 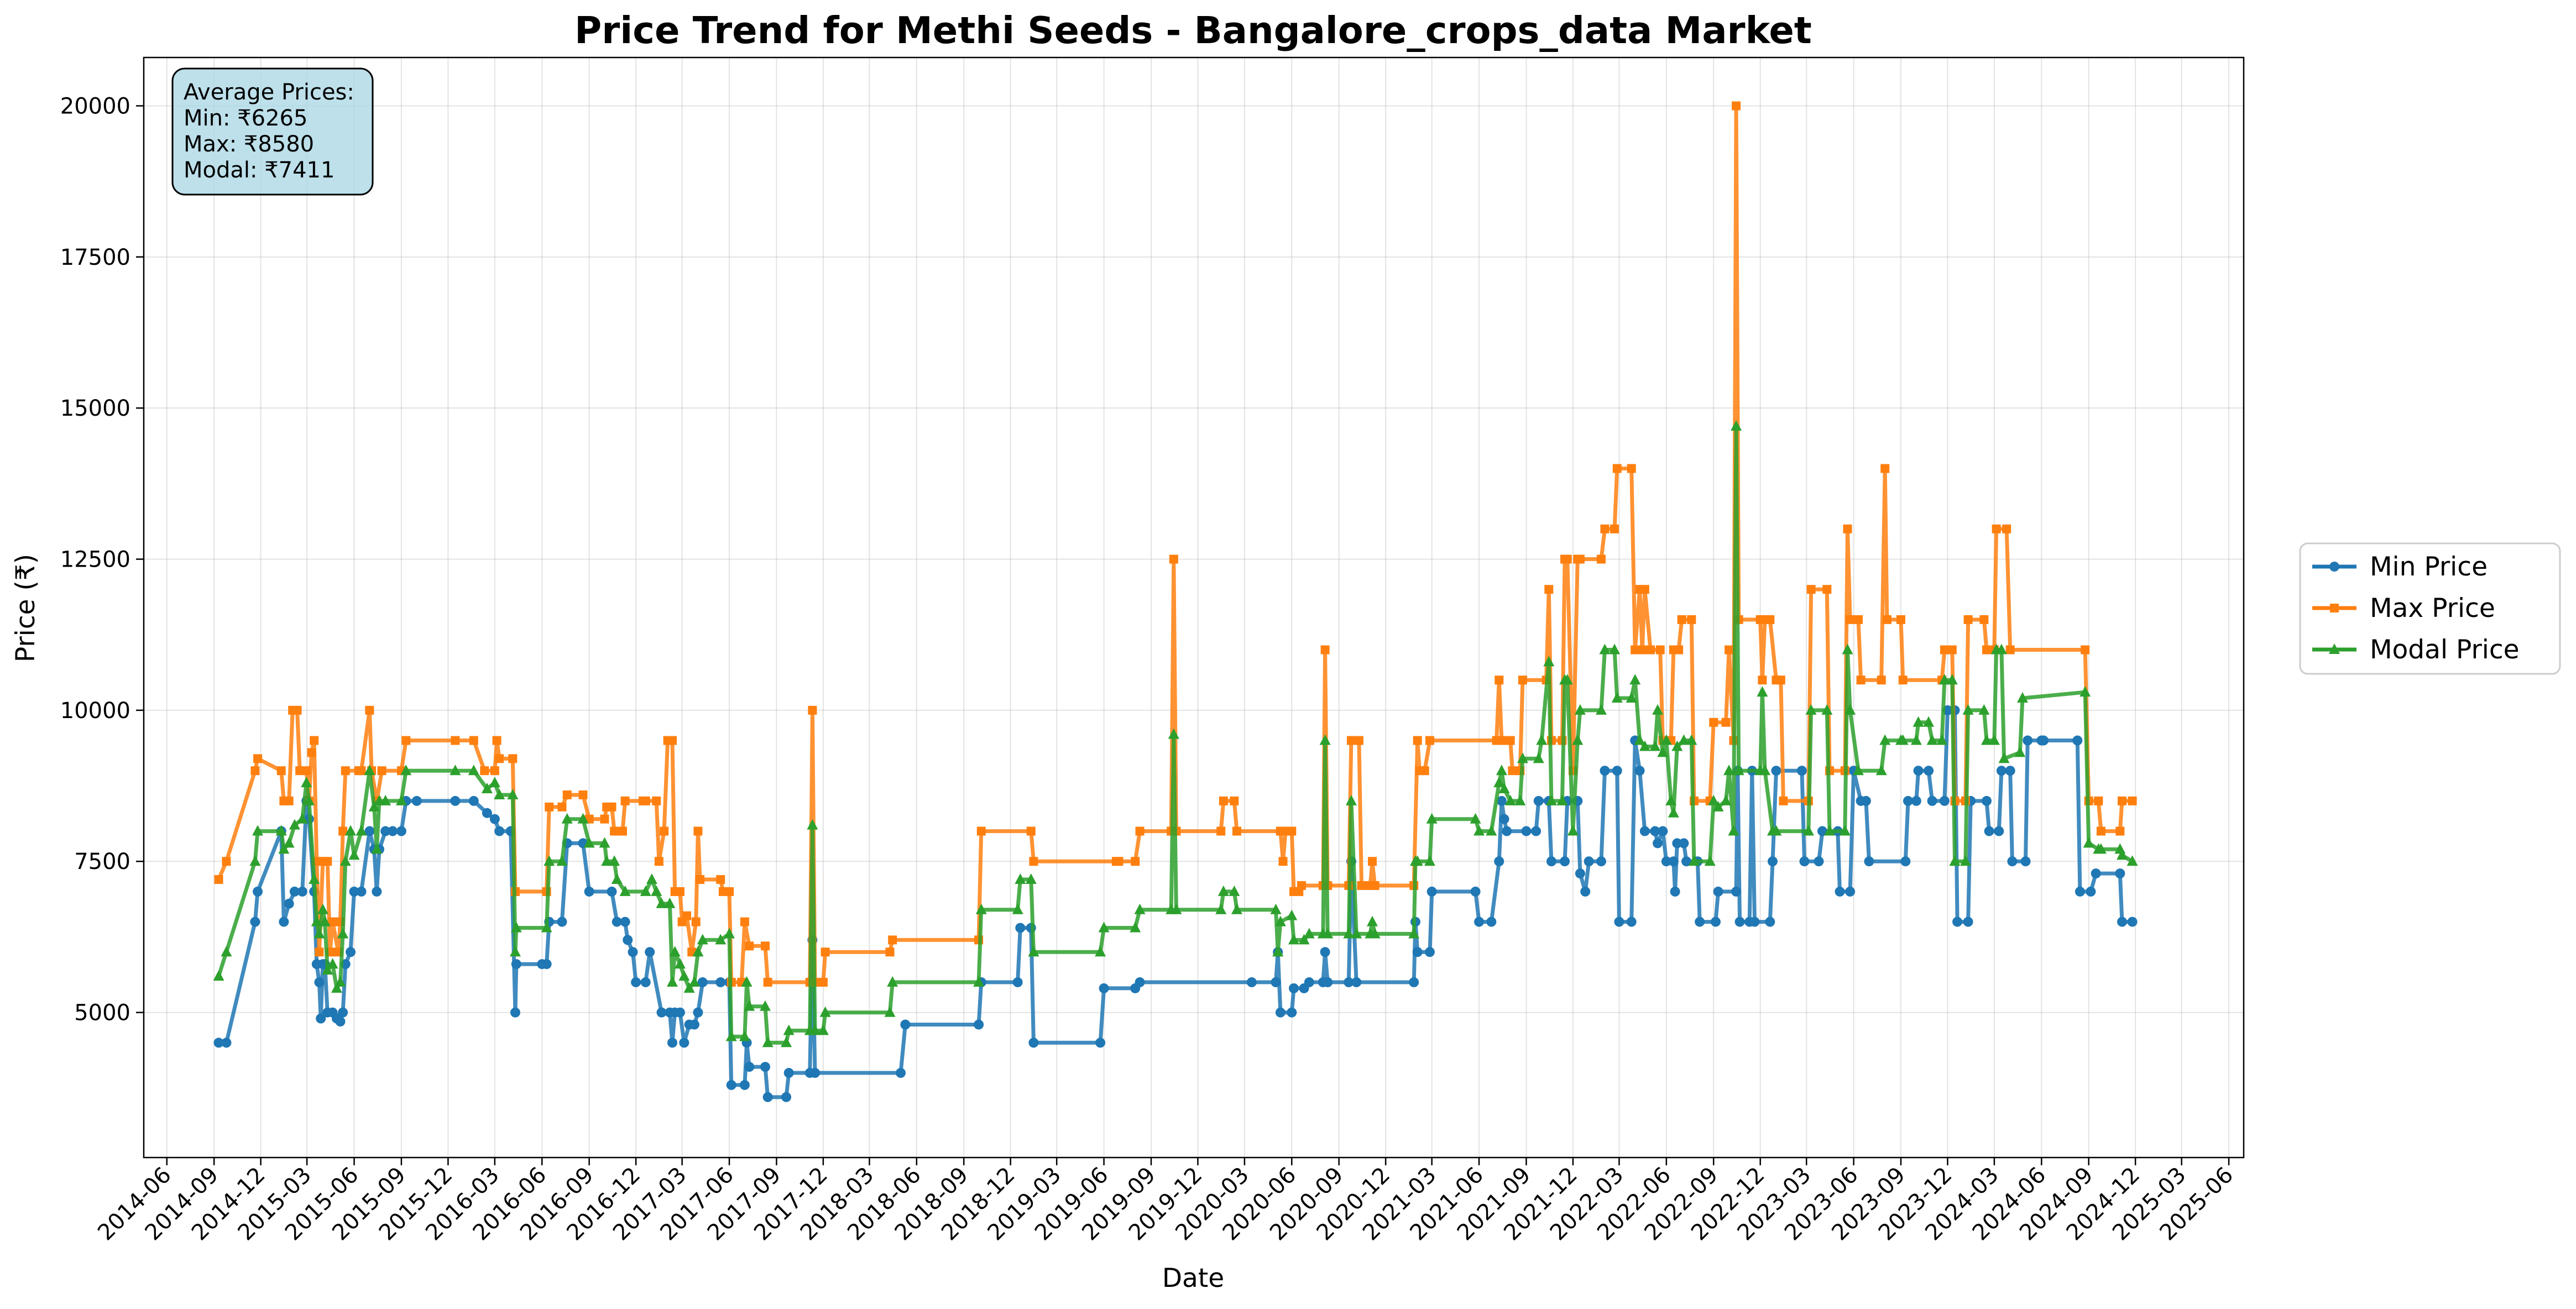 What do you see at coordinates (102, 559) in the screenshot?
I see `y-axis-ticks: 5000 7500 10000 12500 15000 17500 20000` at bounding box center [102, 559].